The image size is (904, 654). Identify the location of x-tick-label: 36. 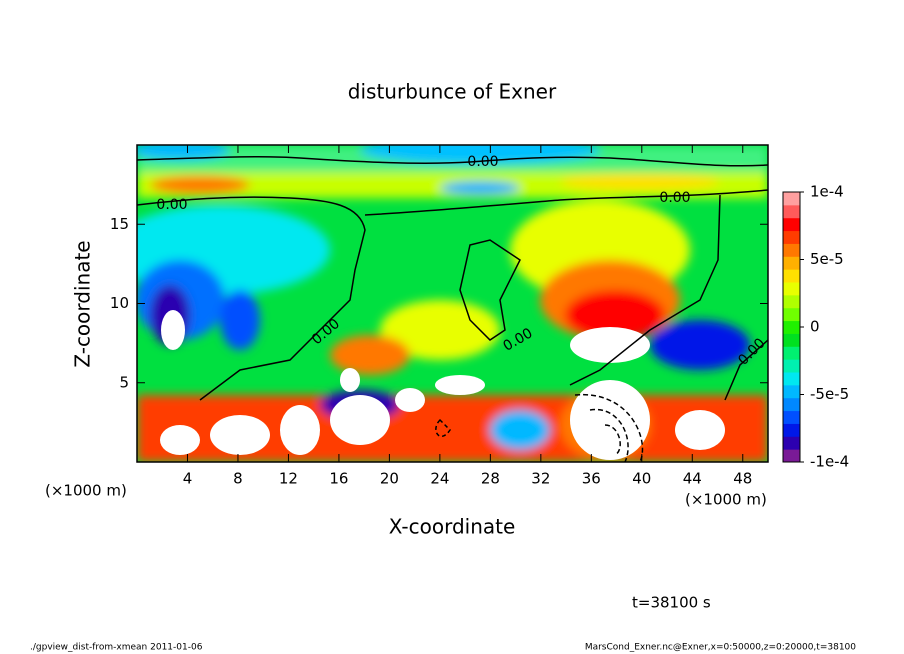
(591, 479).